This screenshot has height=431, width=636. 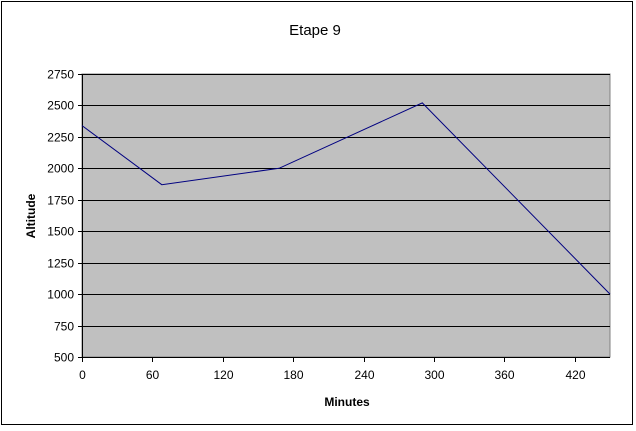 What do you see at coordinates (293, 375) in the screenshot?
I see `x-tick-label: 180` at bounding box center [293, 375].